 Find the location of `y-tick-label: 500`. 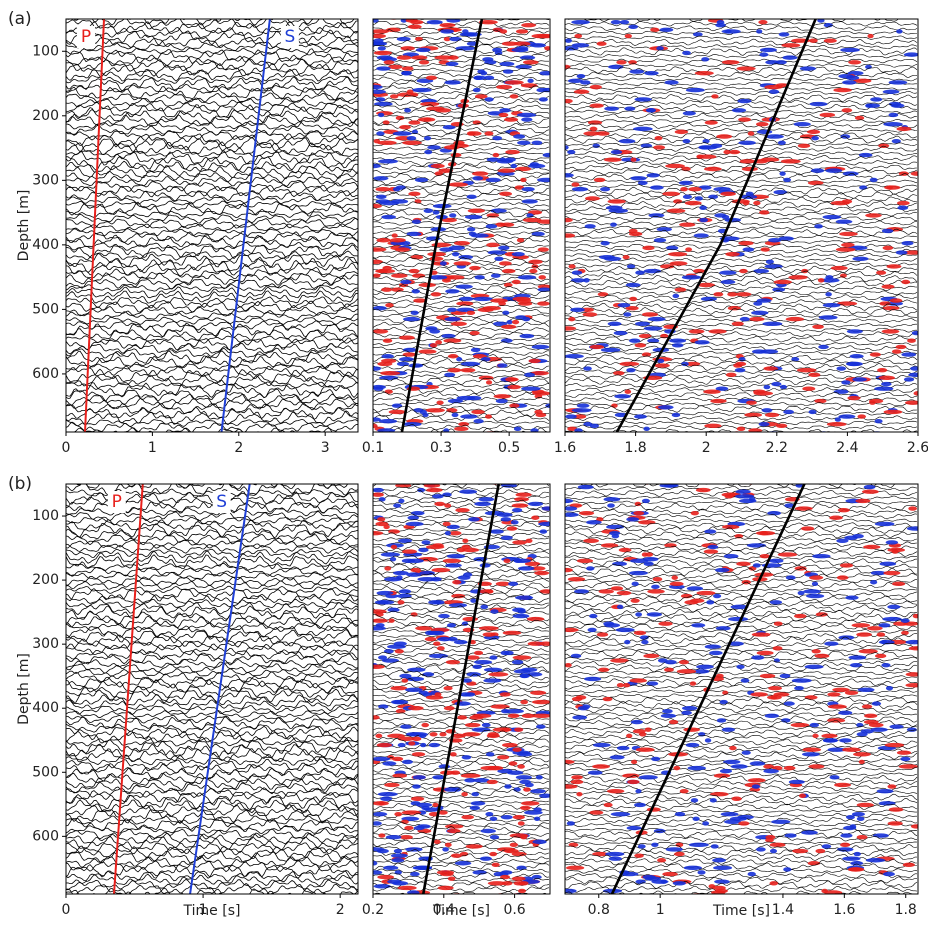

y-tick-label: 500 is located at coordinates (45, 772).